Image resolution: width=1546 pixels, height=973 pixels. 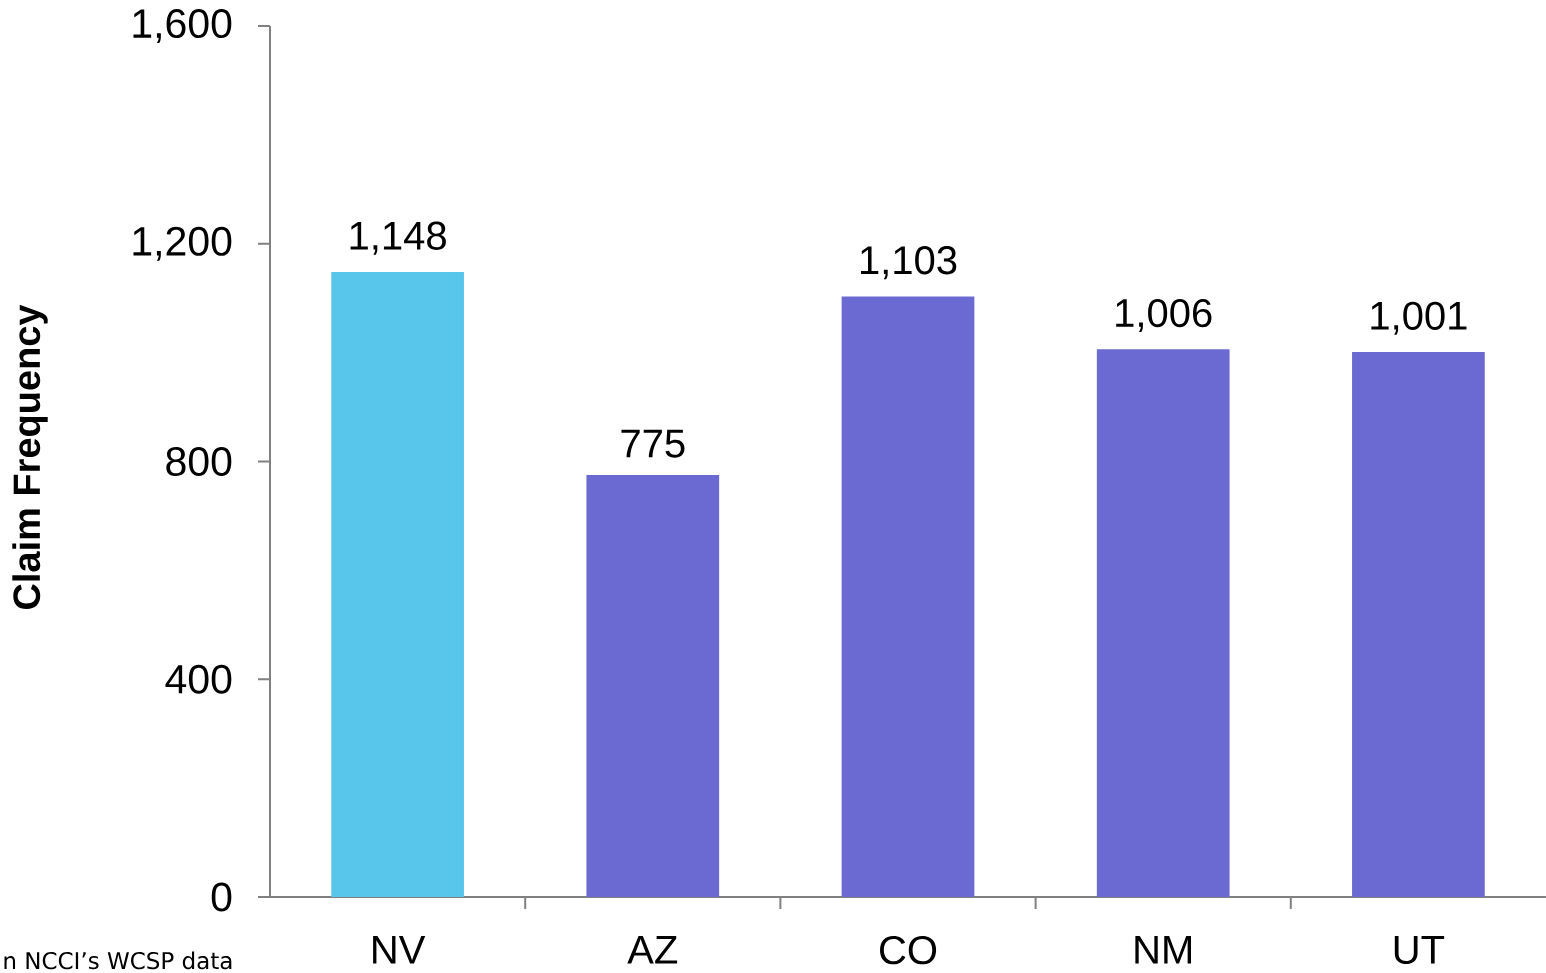 I want to click on x-tick-label: NM, so click(x=1163, y=950).